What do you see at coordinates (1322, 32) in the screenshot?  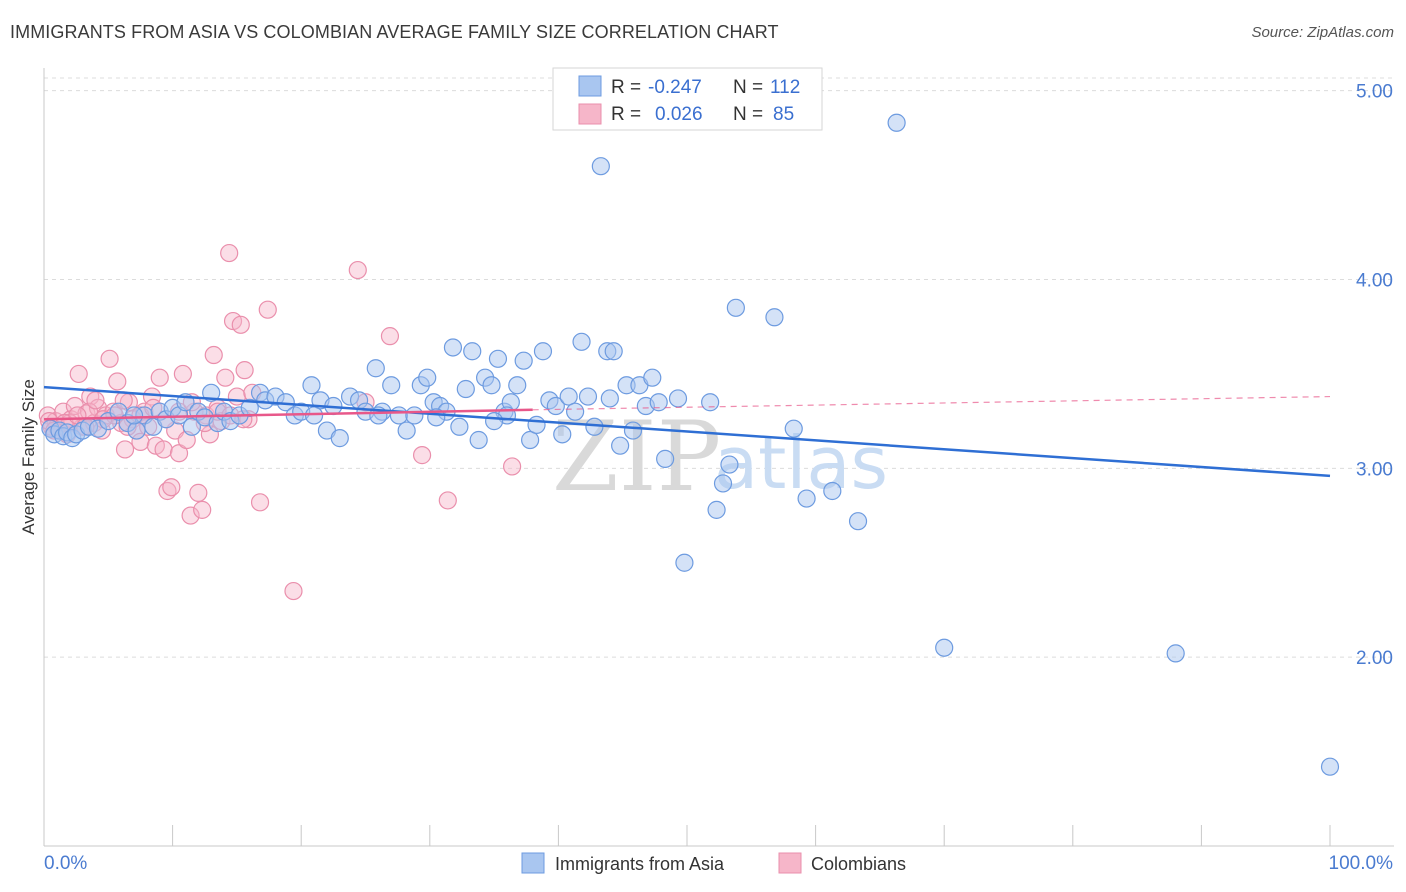 I see `source-credit: Source: ZipAtlas.com` at bounding box center [1322, 32].